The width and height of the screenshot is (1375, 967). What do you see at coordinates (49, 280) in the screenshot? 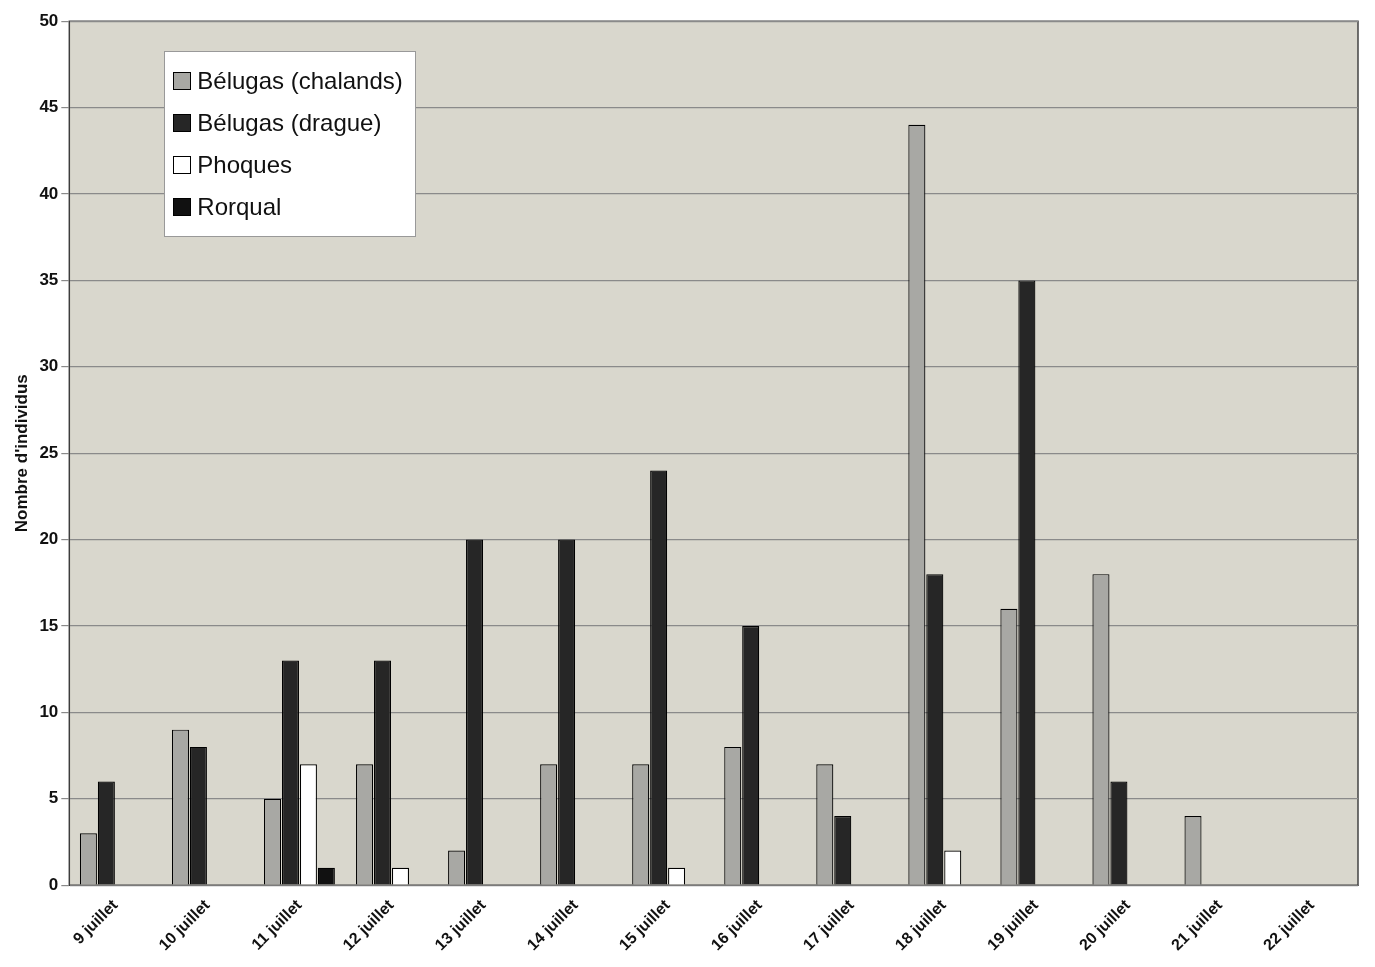
I see `y-tick-label: 35` at bounding box center [49, 280].